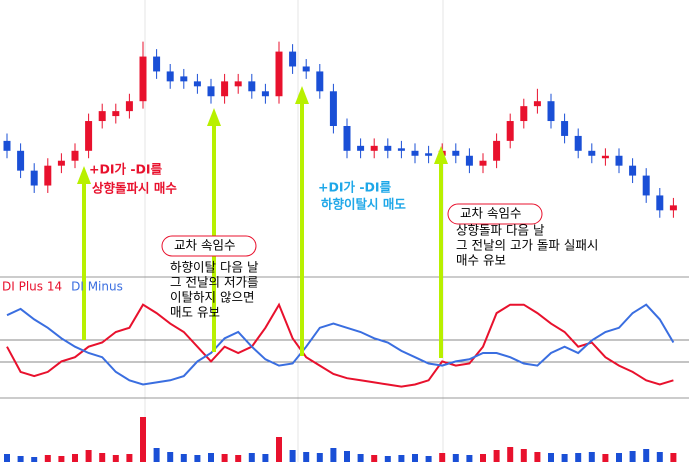 Image resolution: width=689 pixels, height=462 pixels. I want to click on legend-entry: DI Minus, so click(97, 287).